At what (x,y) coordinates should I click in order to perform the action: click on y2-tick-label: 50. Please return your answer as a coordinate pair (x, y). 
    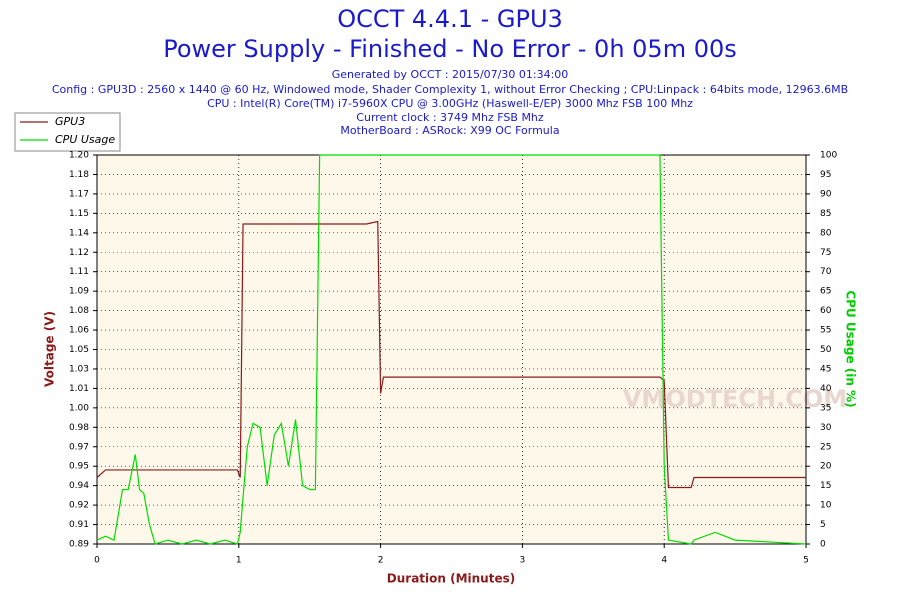
    Looking at the image, I should click on (826, 350).